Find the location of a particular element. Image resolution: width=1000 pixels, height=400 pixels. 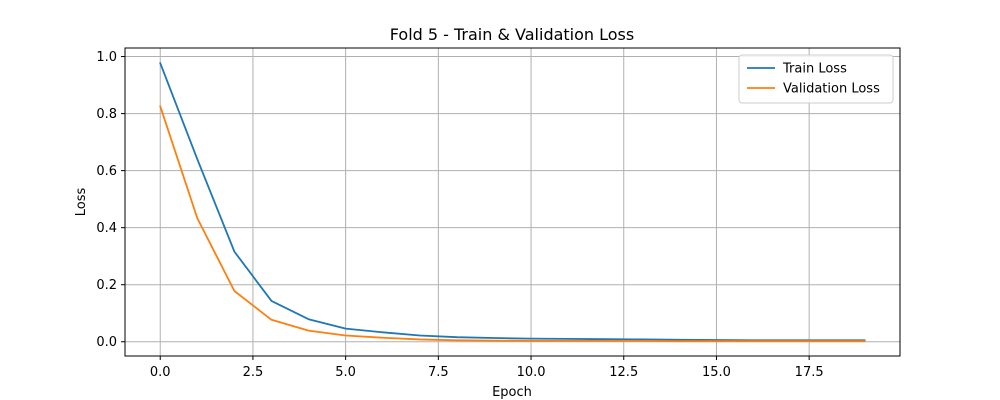

x-tick-label: 2.5 is located at coordinates (253, 372).